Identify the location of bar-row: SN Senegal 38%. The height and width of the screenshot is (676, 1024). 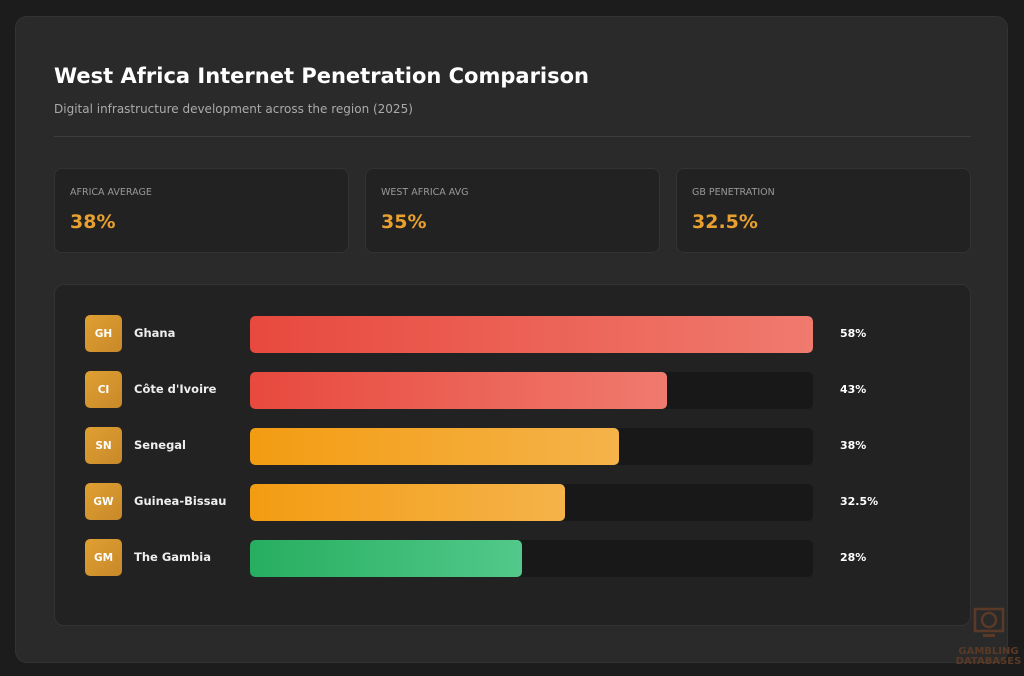
(515, 446).